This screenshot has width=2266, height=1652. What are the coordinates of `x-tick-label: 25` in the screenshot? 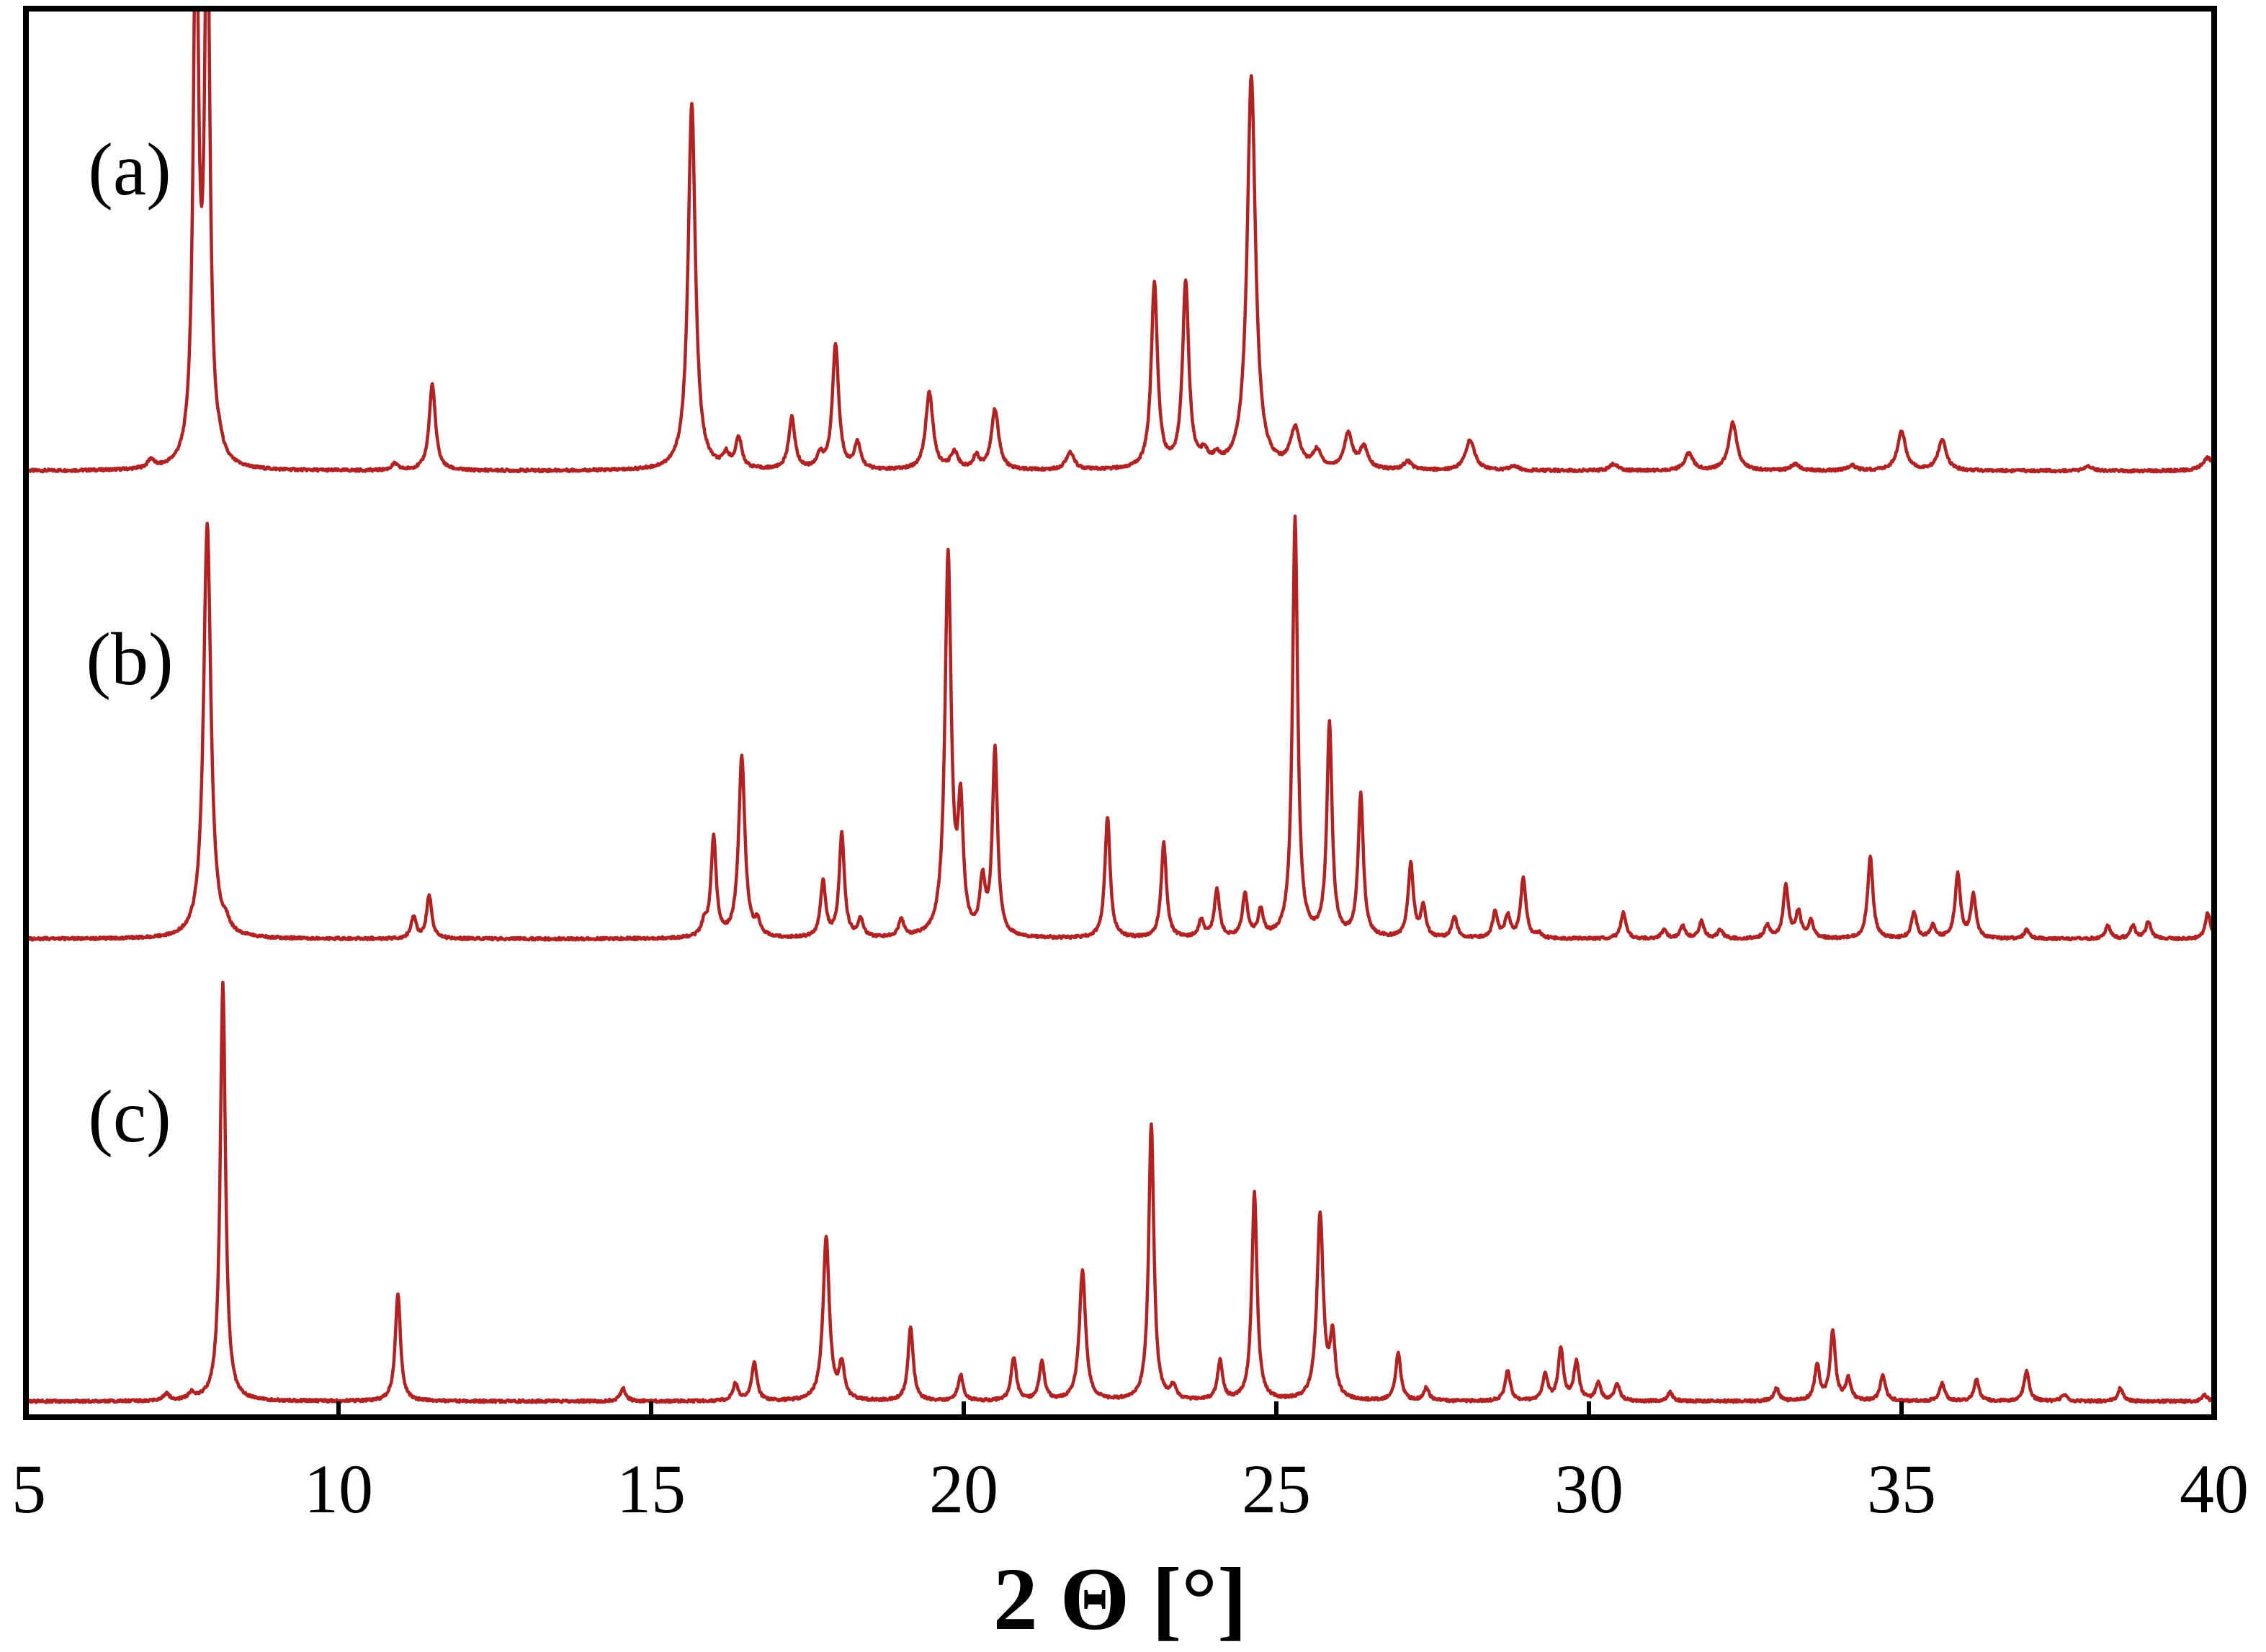 It's located at (1276, 1488).